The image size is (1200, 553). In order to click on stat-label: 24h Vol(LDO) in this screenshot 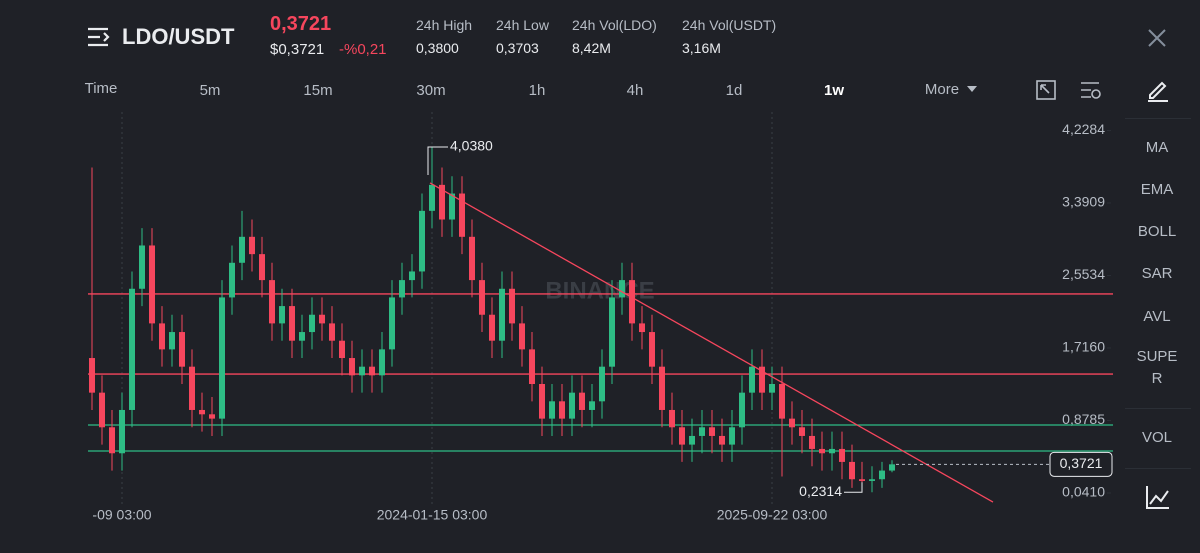, I will do `click(614, 25)`.